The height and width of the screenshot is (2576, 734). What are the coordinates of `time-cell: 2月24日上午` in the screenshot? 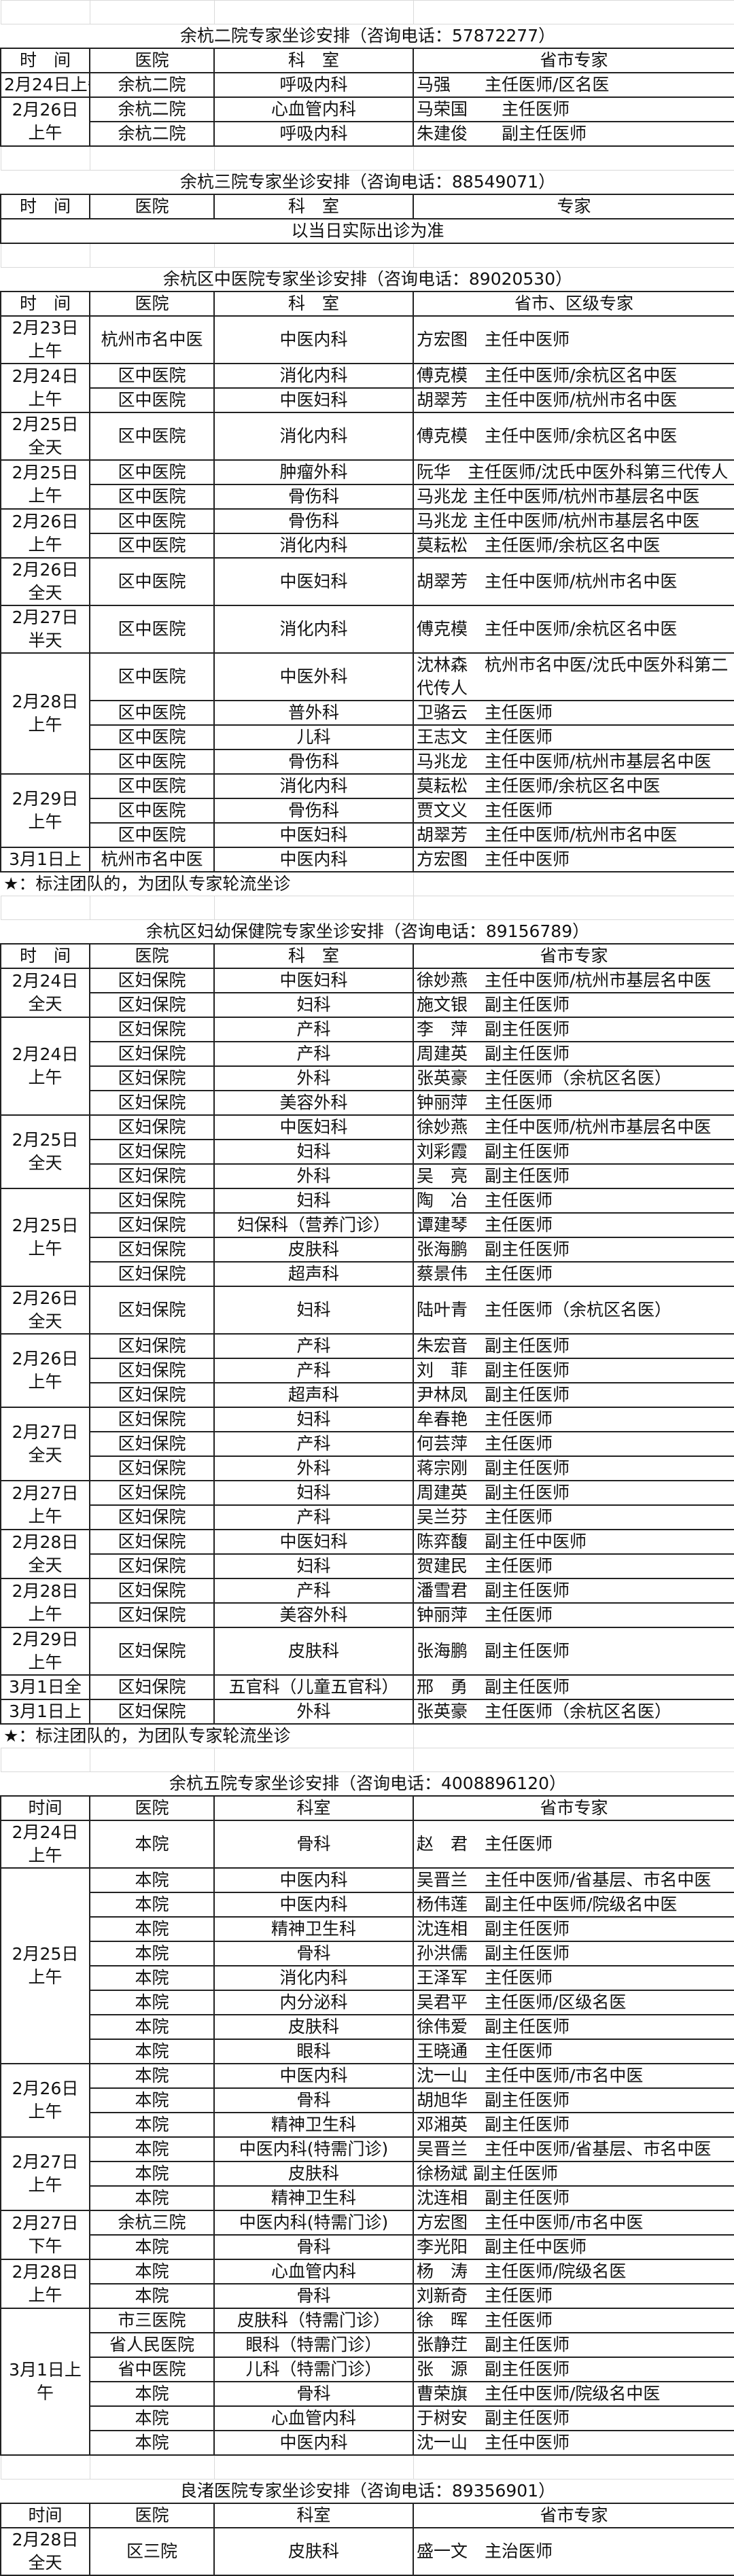 It's located at (45, 1844).